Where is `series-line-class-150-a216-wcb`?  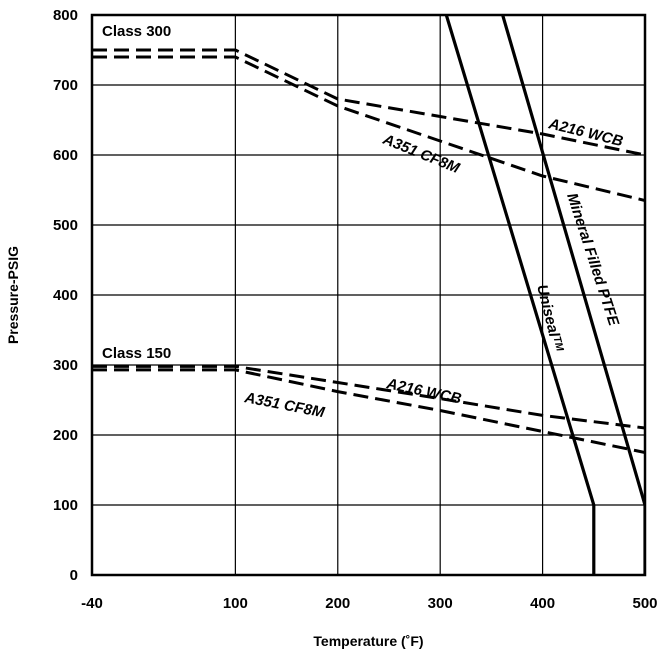
series-line-class-150-a216-wcb is located at coordinates (368, 397).